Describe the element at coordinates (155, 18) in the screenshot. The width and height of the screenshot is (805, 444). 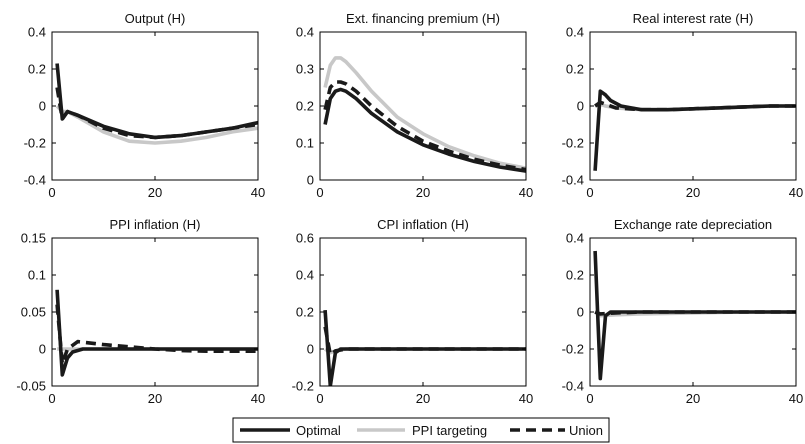
I see `chart-title: Output (H)` at that location.